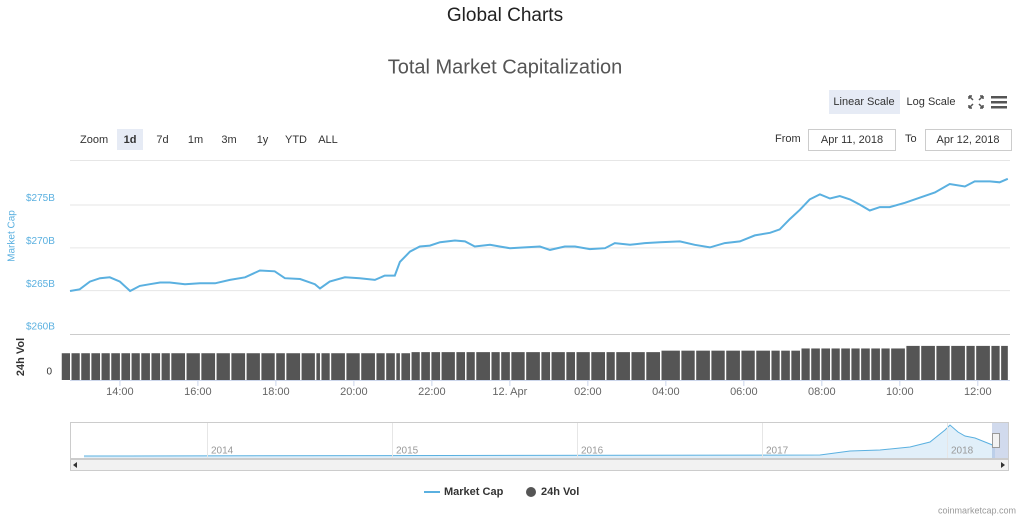 The height and width of the screenshot is (519, 1024). I want to click on scale-button: Log Scale, so click(931, 102).